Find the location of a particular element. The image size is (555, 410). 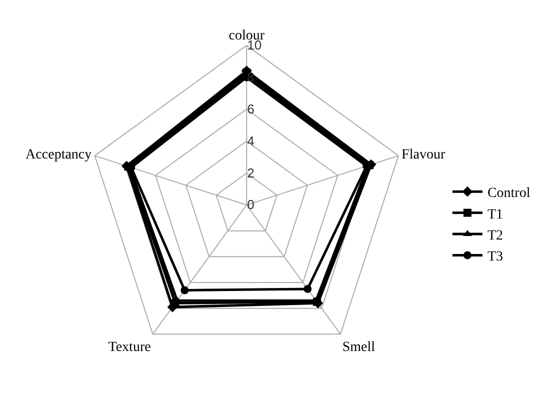

legend-label: T2 is located at coordinates (495, 236).